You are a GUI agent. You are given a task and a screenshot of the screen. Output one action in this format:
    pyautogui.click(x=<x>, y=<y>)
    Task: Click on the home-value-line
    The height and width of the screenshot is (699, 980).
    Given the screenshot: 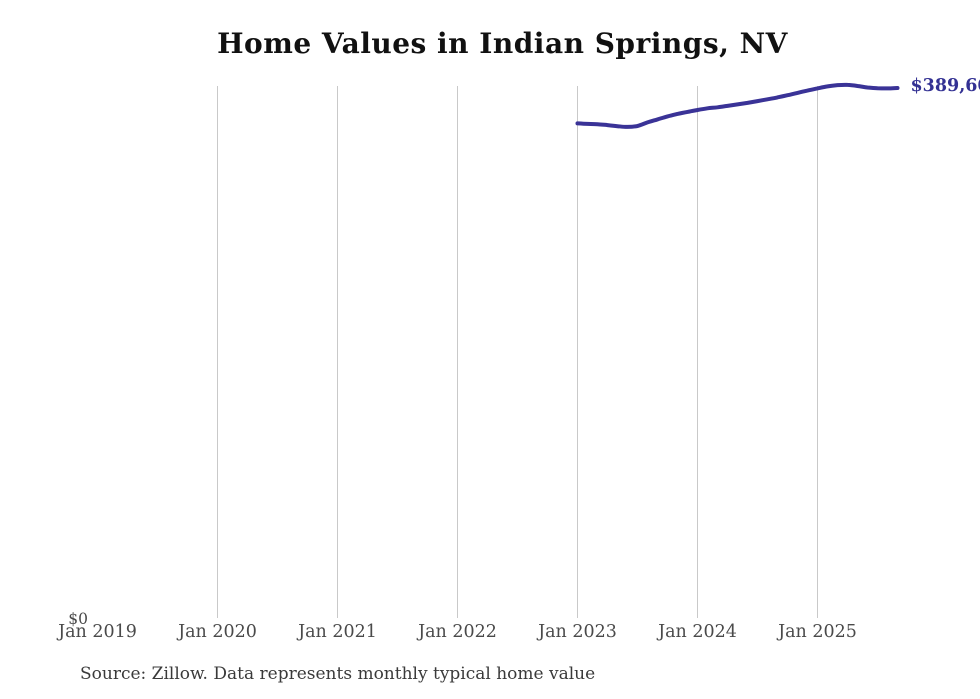 What is the action you would take?
    pyautogui.click(x=737, y=105)
    